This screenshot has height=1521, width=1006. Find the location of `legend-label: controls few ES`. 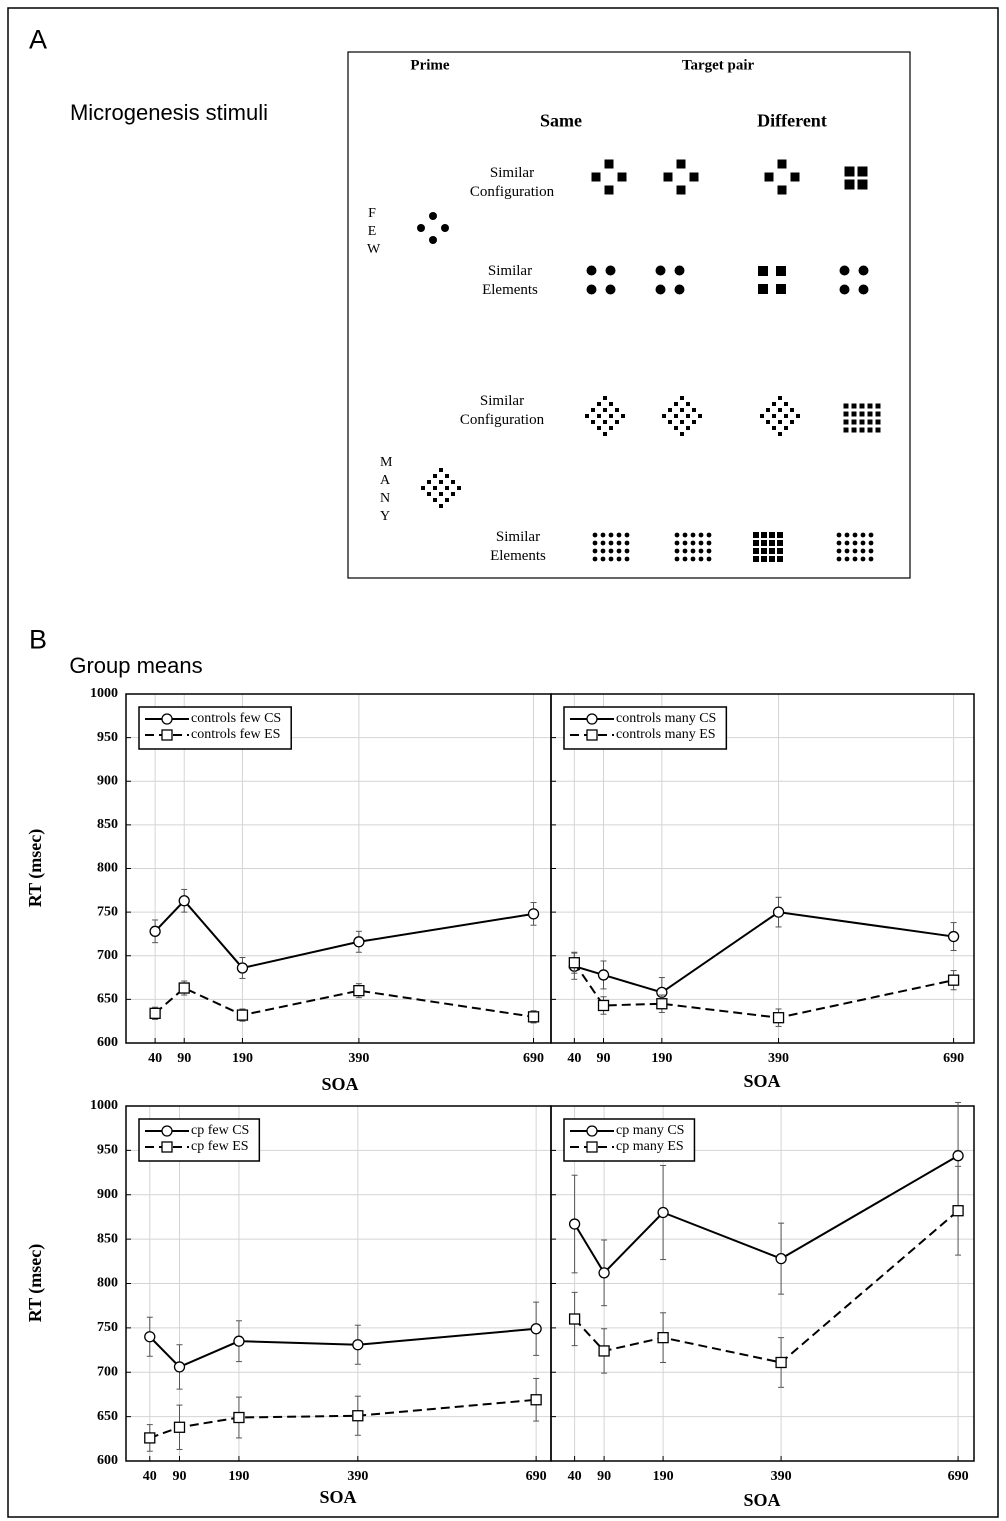

legend-label: controls few ES is located at coordinates (235, 734).